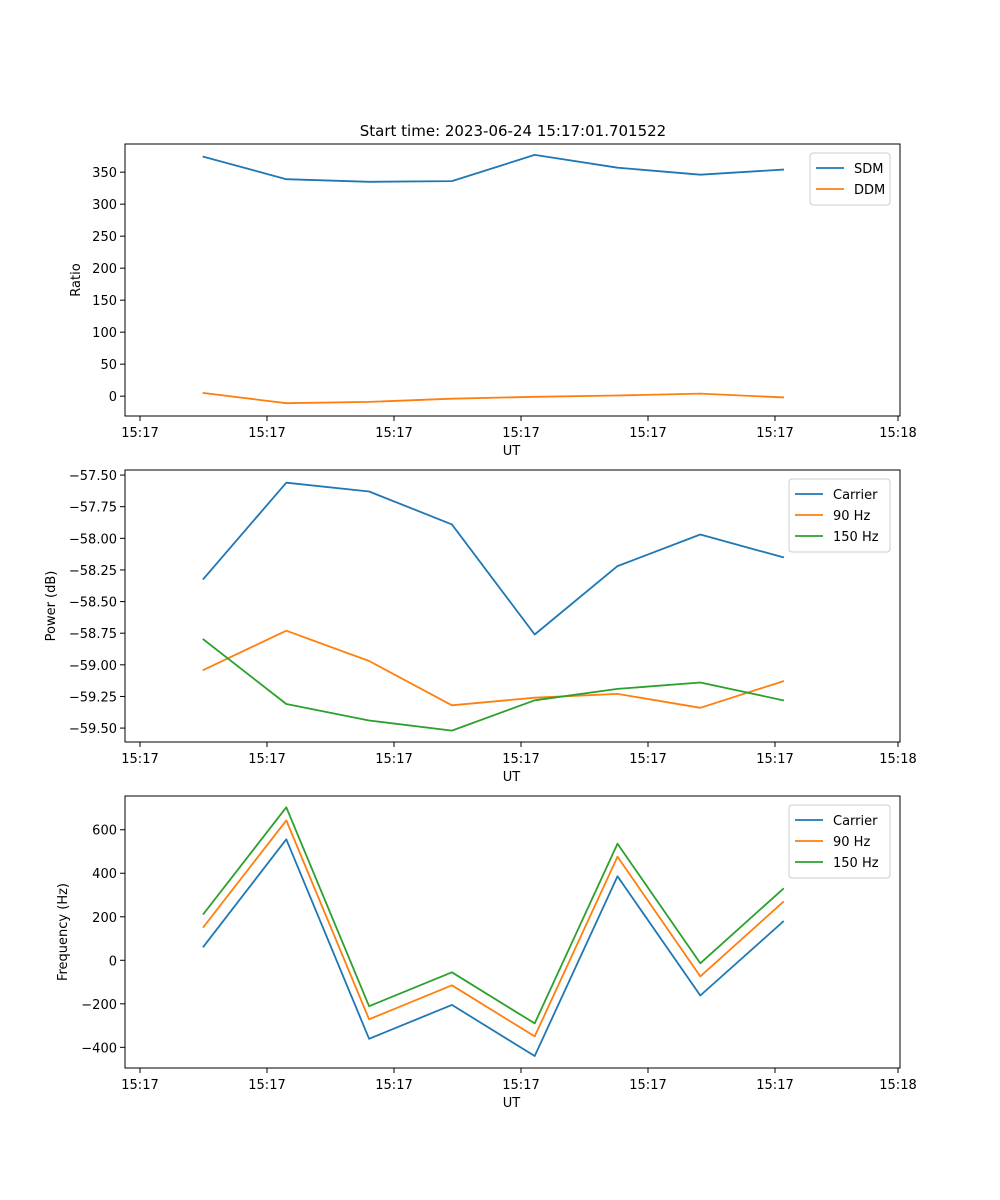 This screenshot has width=1000, height=1200. Describe the element at coordinates (104, 831) in the screenshot. I see `y-tick-label: 600` at that location.